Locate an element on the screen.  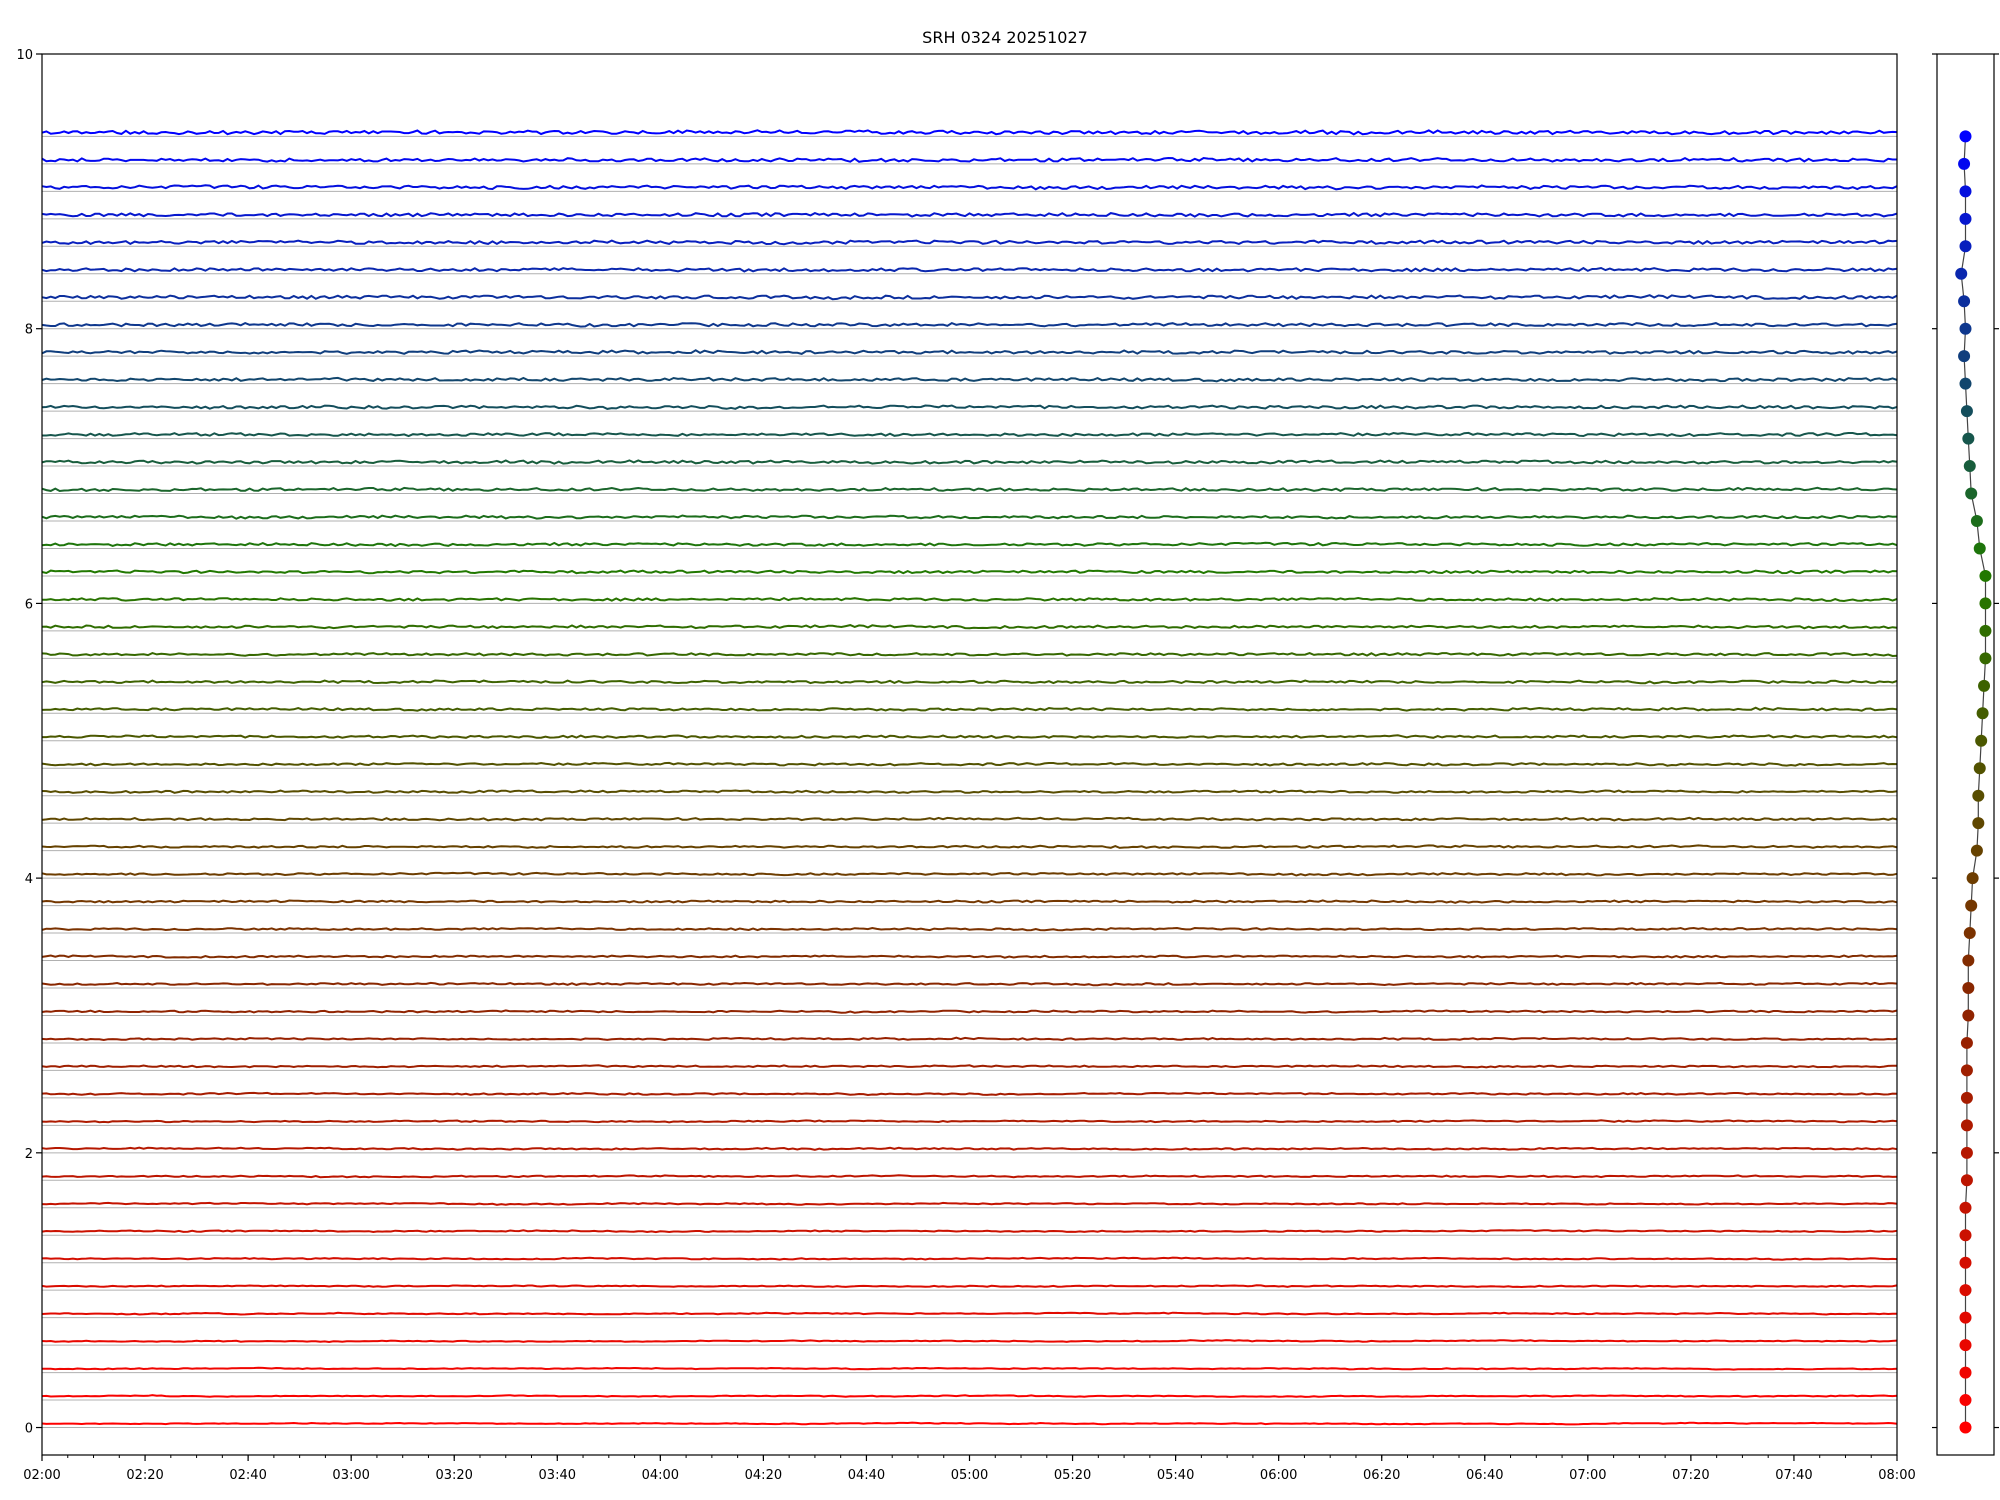
x-tick-label: 08:00 is located at coordinates (1896, 1475).